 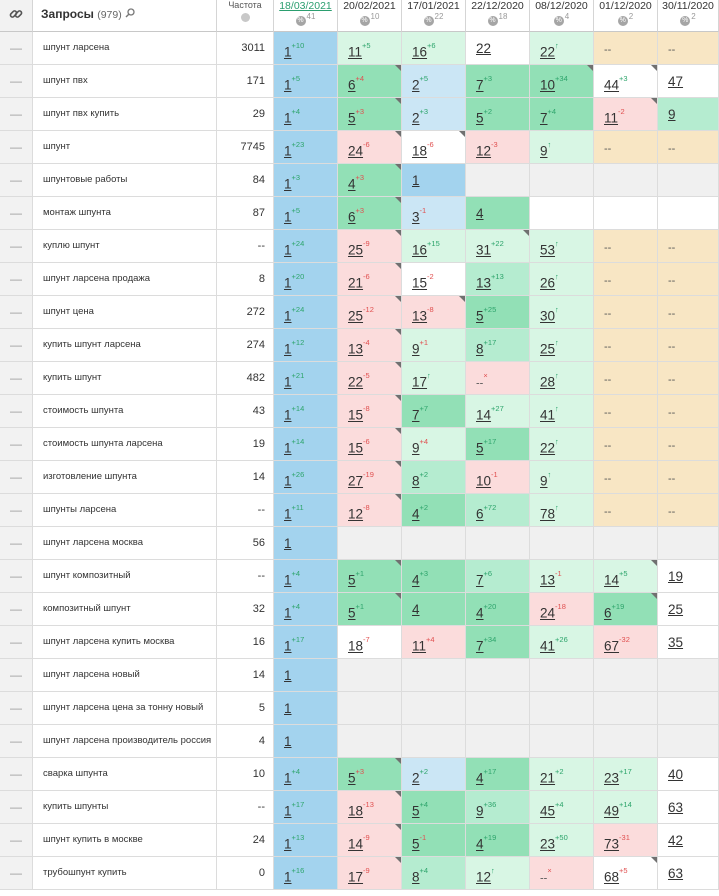 I want to click on date-label: 30/11/2020, so click(x=688, y=6).